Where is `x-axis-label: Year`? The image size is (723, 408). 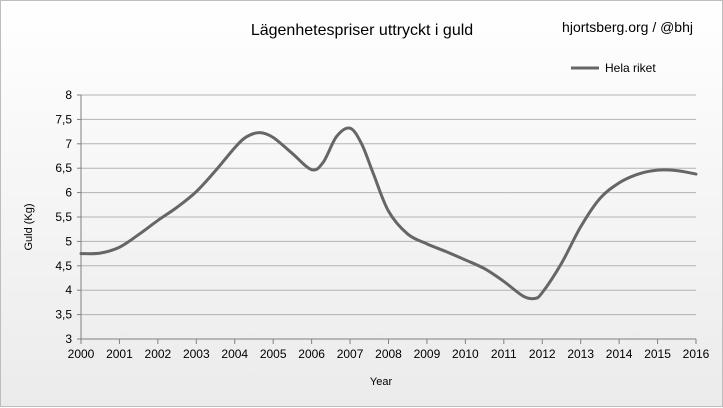 x-axis-label: Year is located at coordinates (381, 382).